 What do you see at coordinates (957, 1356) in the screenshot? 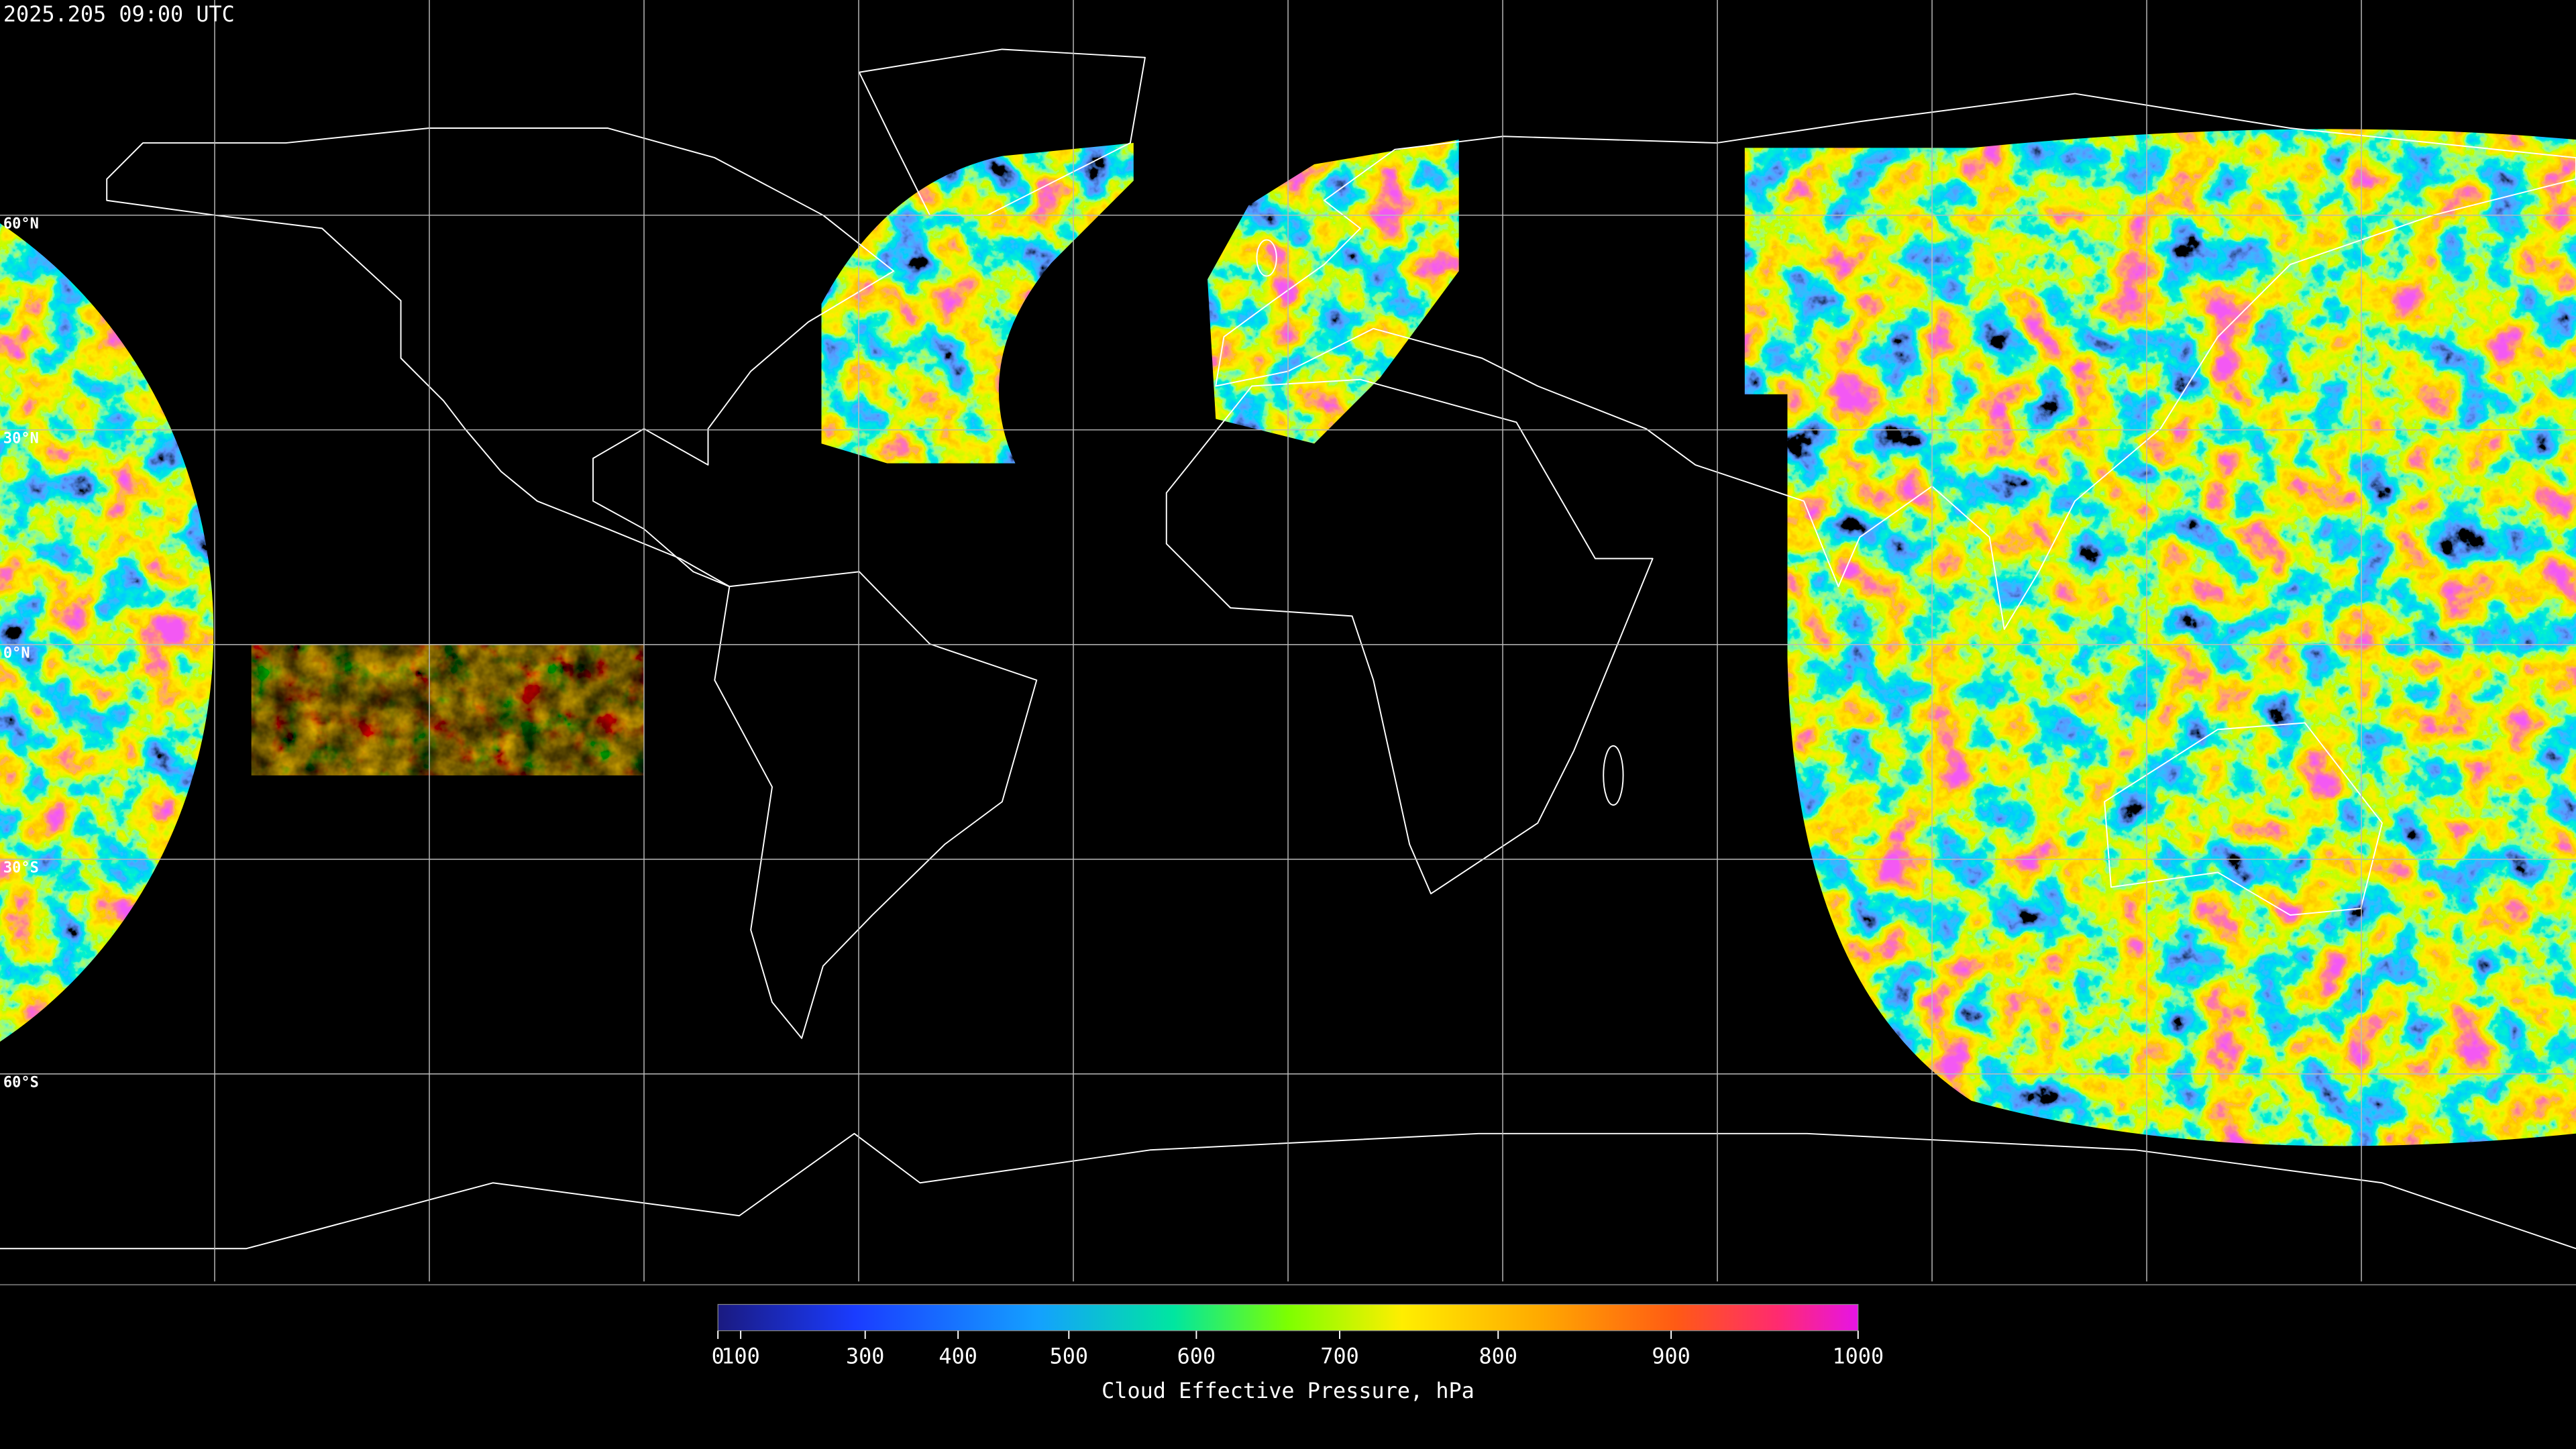
I see `colorbar-tick-label: 400` at bounding box center [957, 1356].